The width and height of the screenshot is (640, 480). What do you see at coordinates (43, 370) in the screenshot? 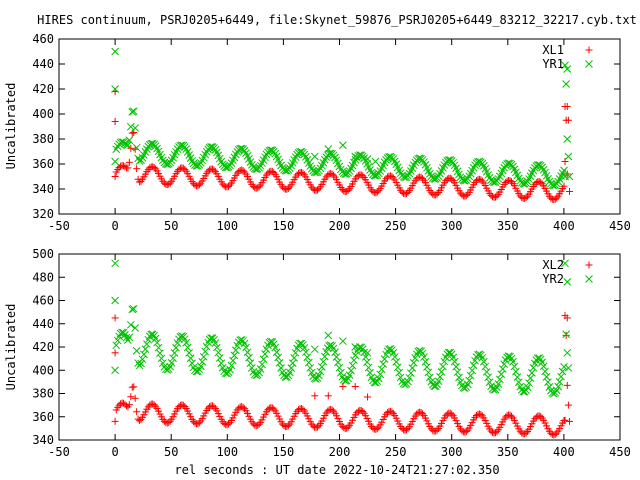
I see `y-tick-label: 400` at bounding box center [43, 370].